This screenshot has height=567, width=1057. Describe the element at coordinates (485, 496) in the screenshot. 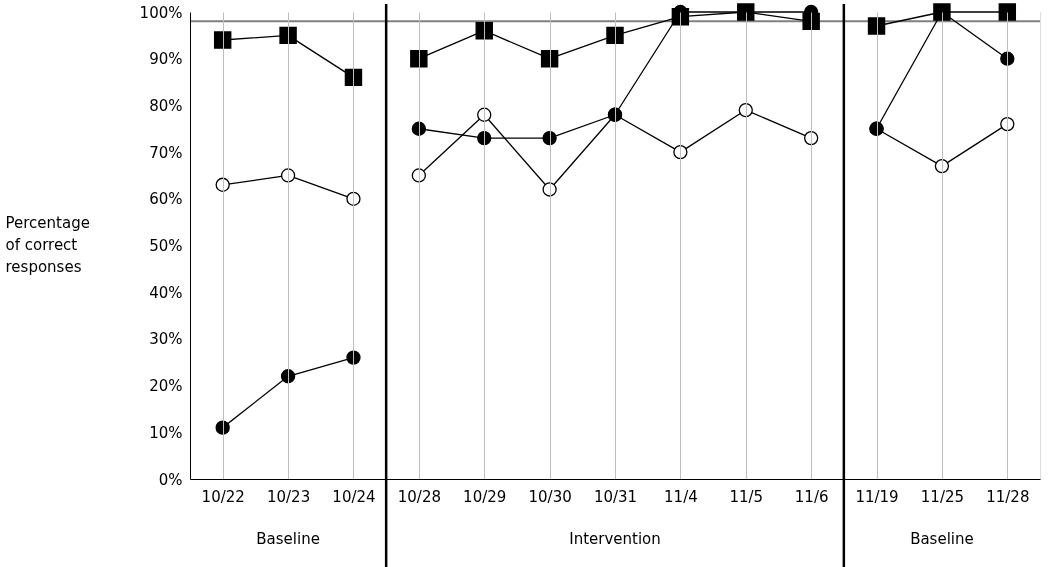

I see `x-tick-label: 10/29` at that location.